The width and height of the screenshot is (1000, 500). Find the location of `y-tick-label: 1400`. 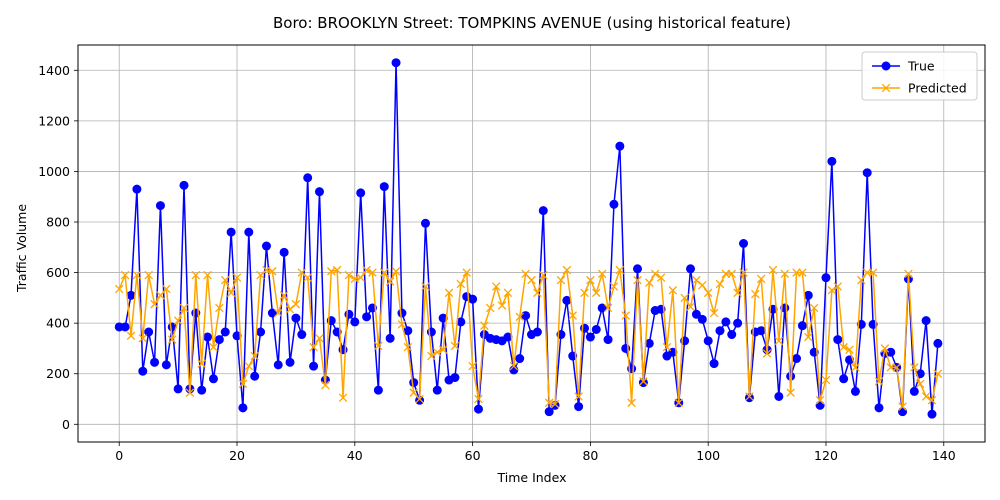

y-tick-label: 1400 is located at coordinates (54, 70).